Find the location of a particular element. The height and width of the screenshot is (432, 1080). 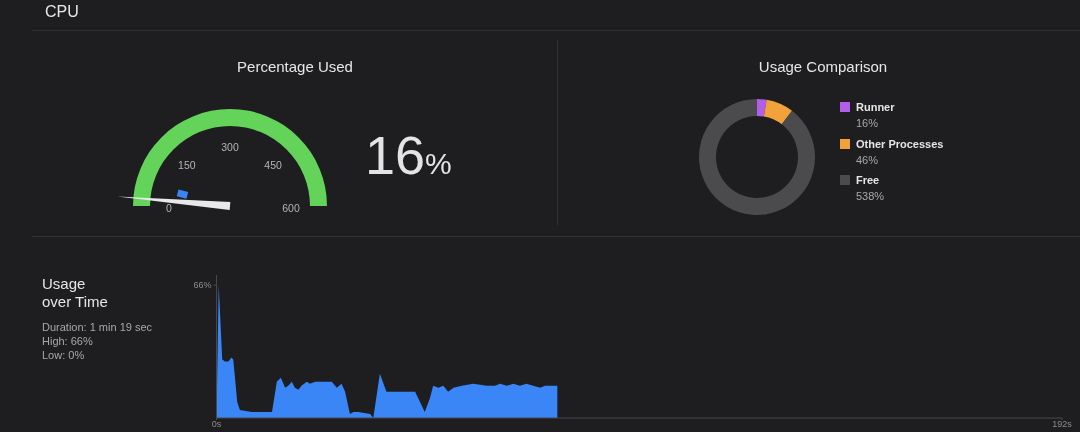

data-label: 538% is located at coordinates (870, 196).